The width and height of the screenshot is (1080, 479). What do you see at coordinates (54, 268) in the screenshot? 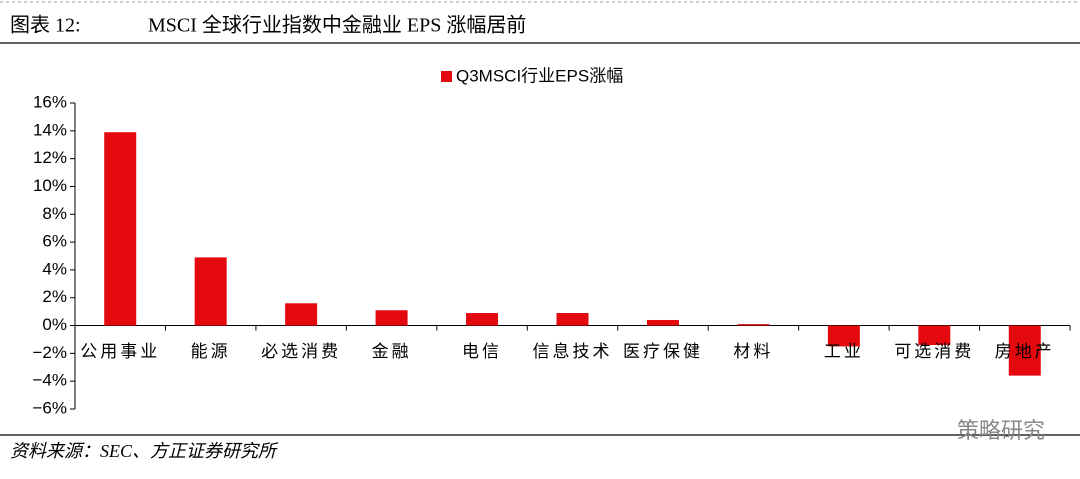
I see `y-tick-label: 4%` at bounding box center [54, 268].